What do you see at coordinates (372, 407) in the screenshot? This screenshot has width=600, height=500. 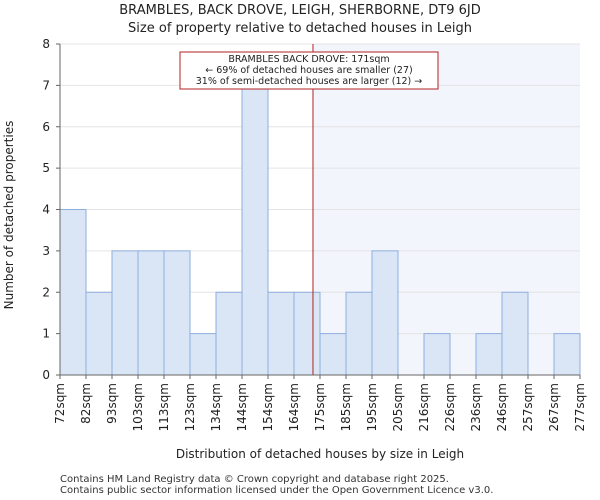 I see `x-tick-label-195sqm: 195sqm` at bounding box center [372, 407].